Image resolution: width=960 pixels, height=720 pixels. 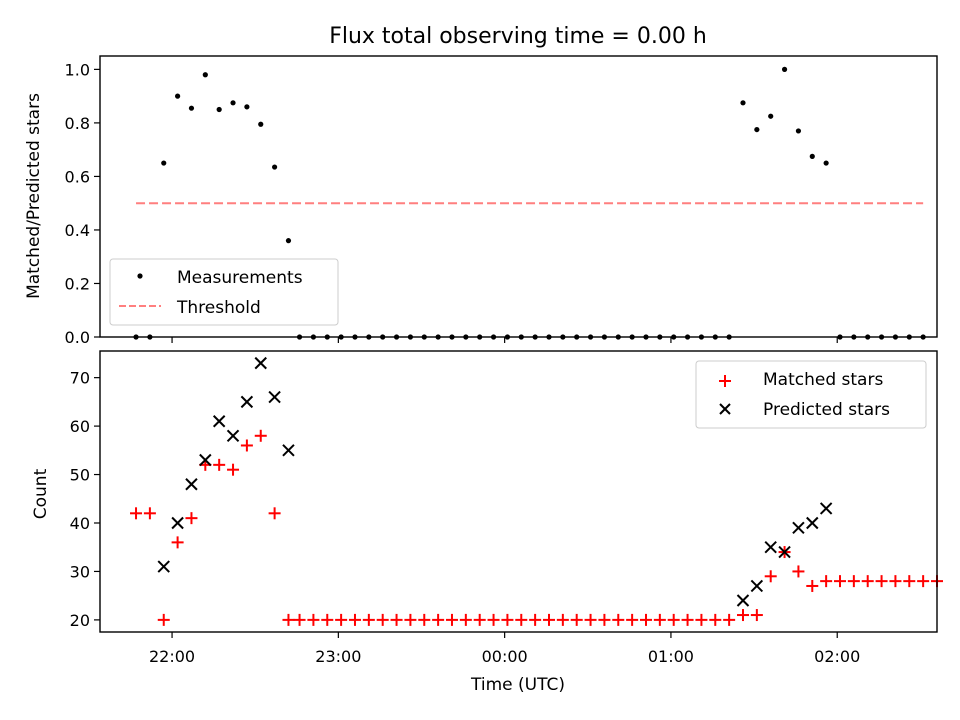 I want to click on bottom-legend-box, so click(x=811, y=394).